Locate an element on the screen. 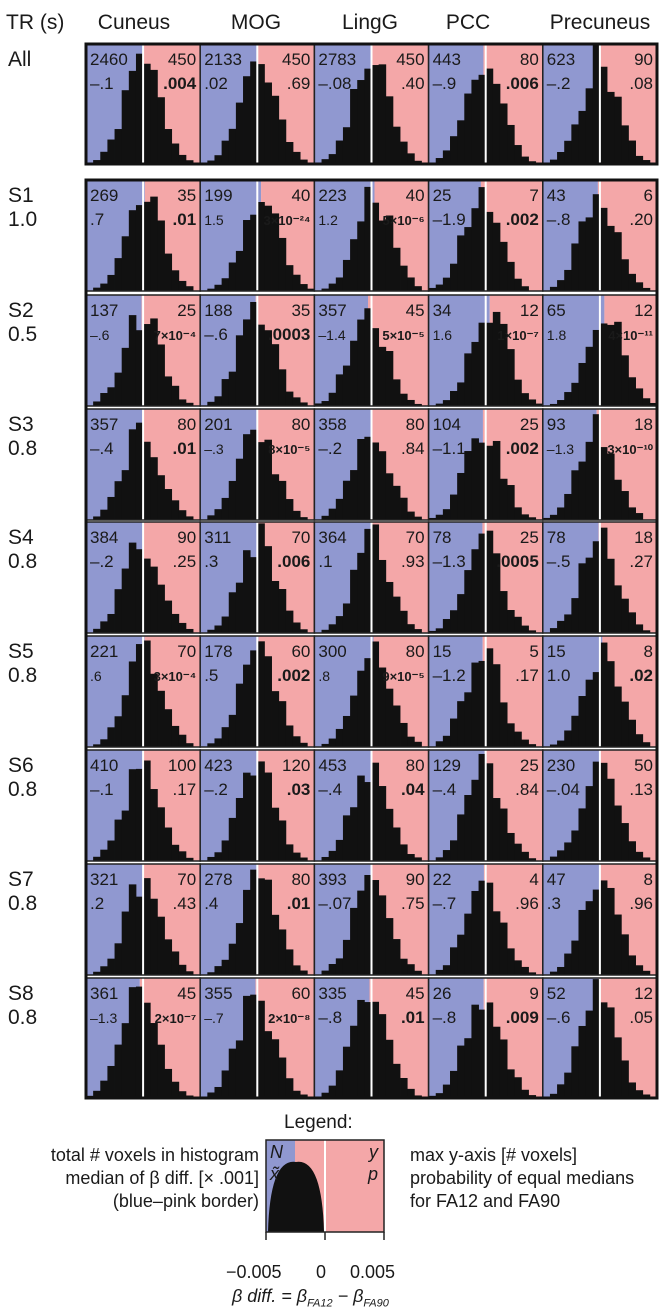  max-y: 25 is located at coordinates (529, 424).